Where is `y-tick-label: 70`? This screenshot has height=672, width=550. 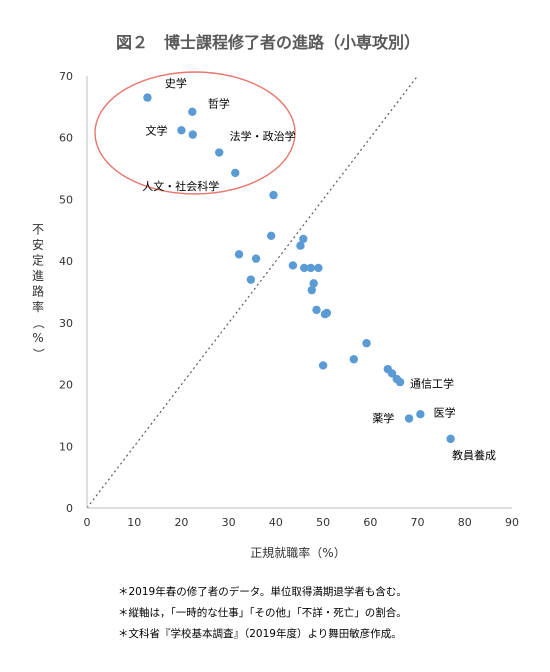
y-tick-label: 70 is located at coordinates (66, 76).